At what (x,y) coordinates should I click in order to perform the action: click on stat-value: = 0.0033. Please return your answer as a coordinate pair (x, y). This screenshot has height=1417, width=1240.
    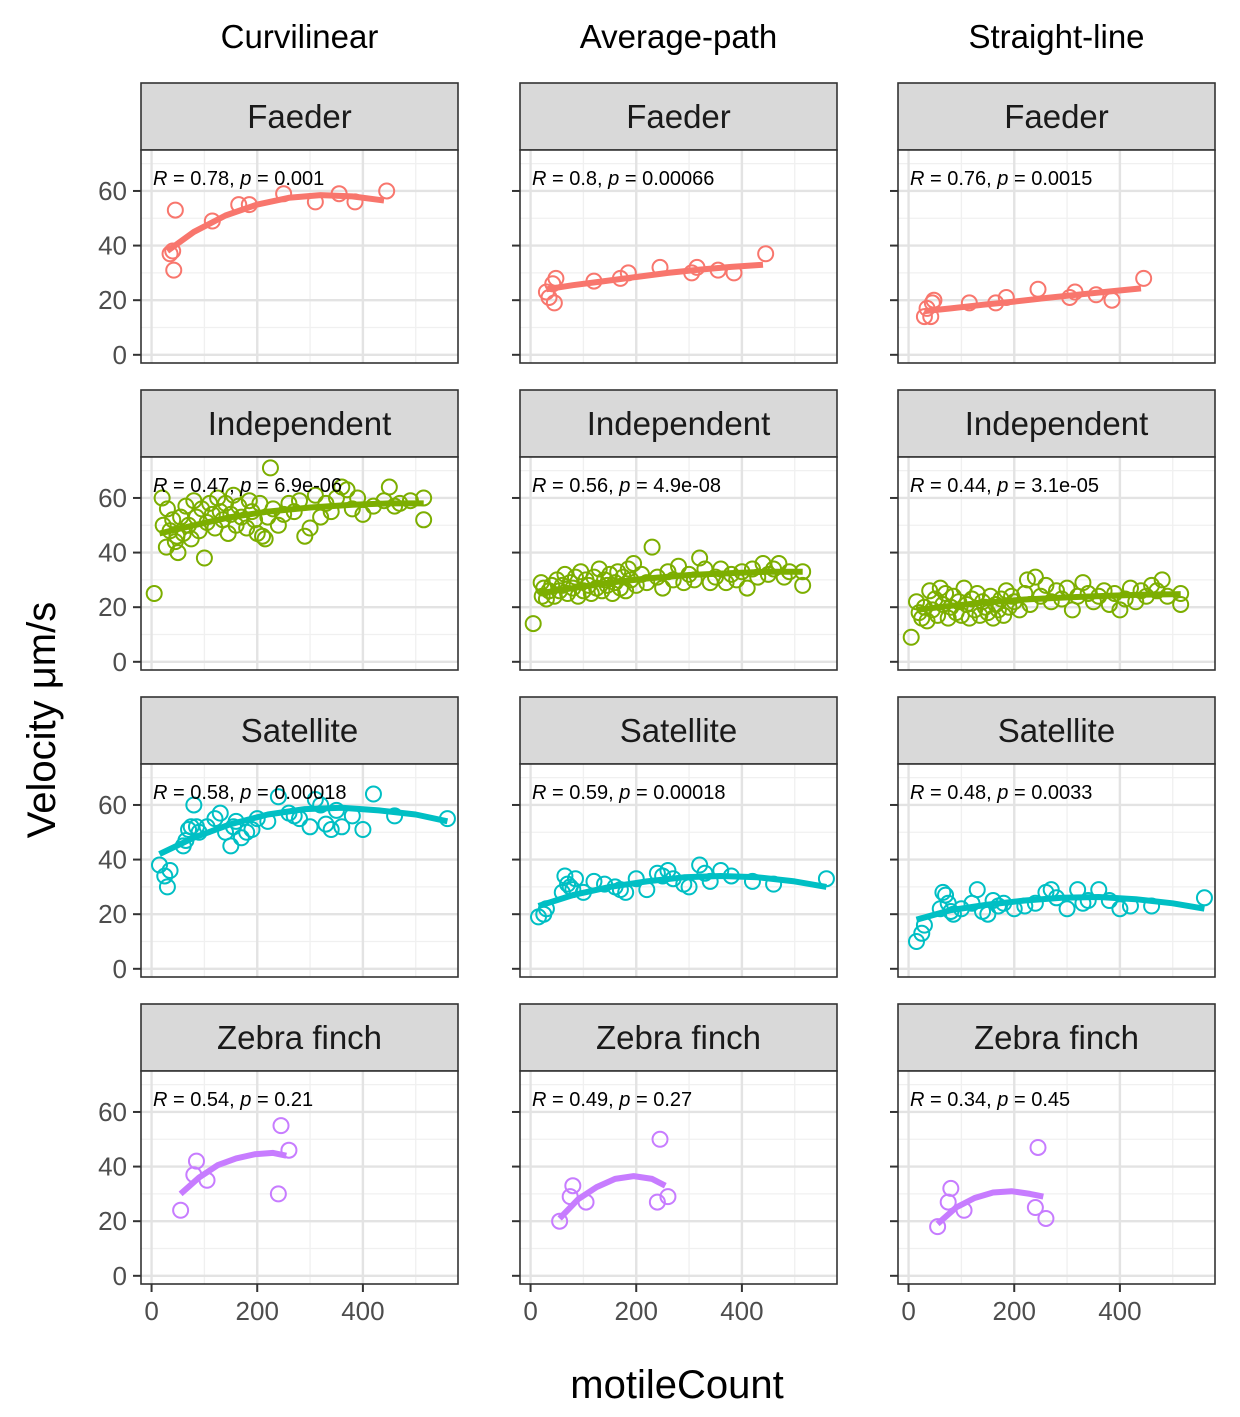
    Looking at the image, I should click on (1050, 793).